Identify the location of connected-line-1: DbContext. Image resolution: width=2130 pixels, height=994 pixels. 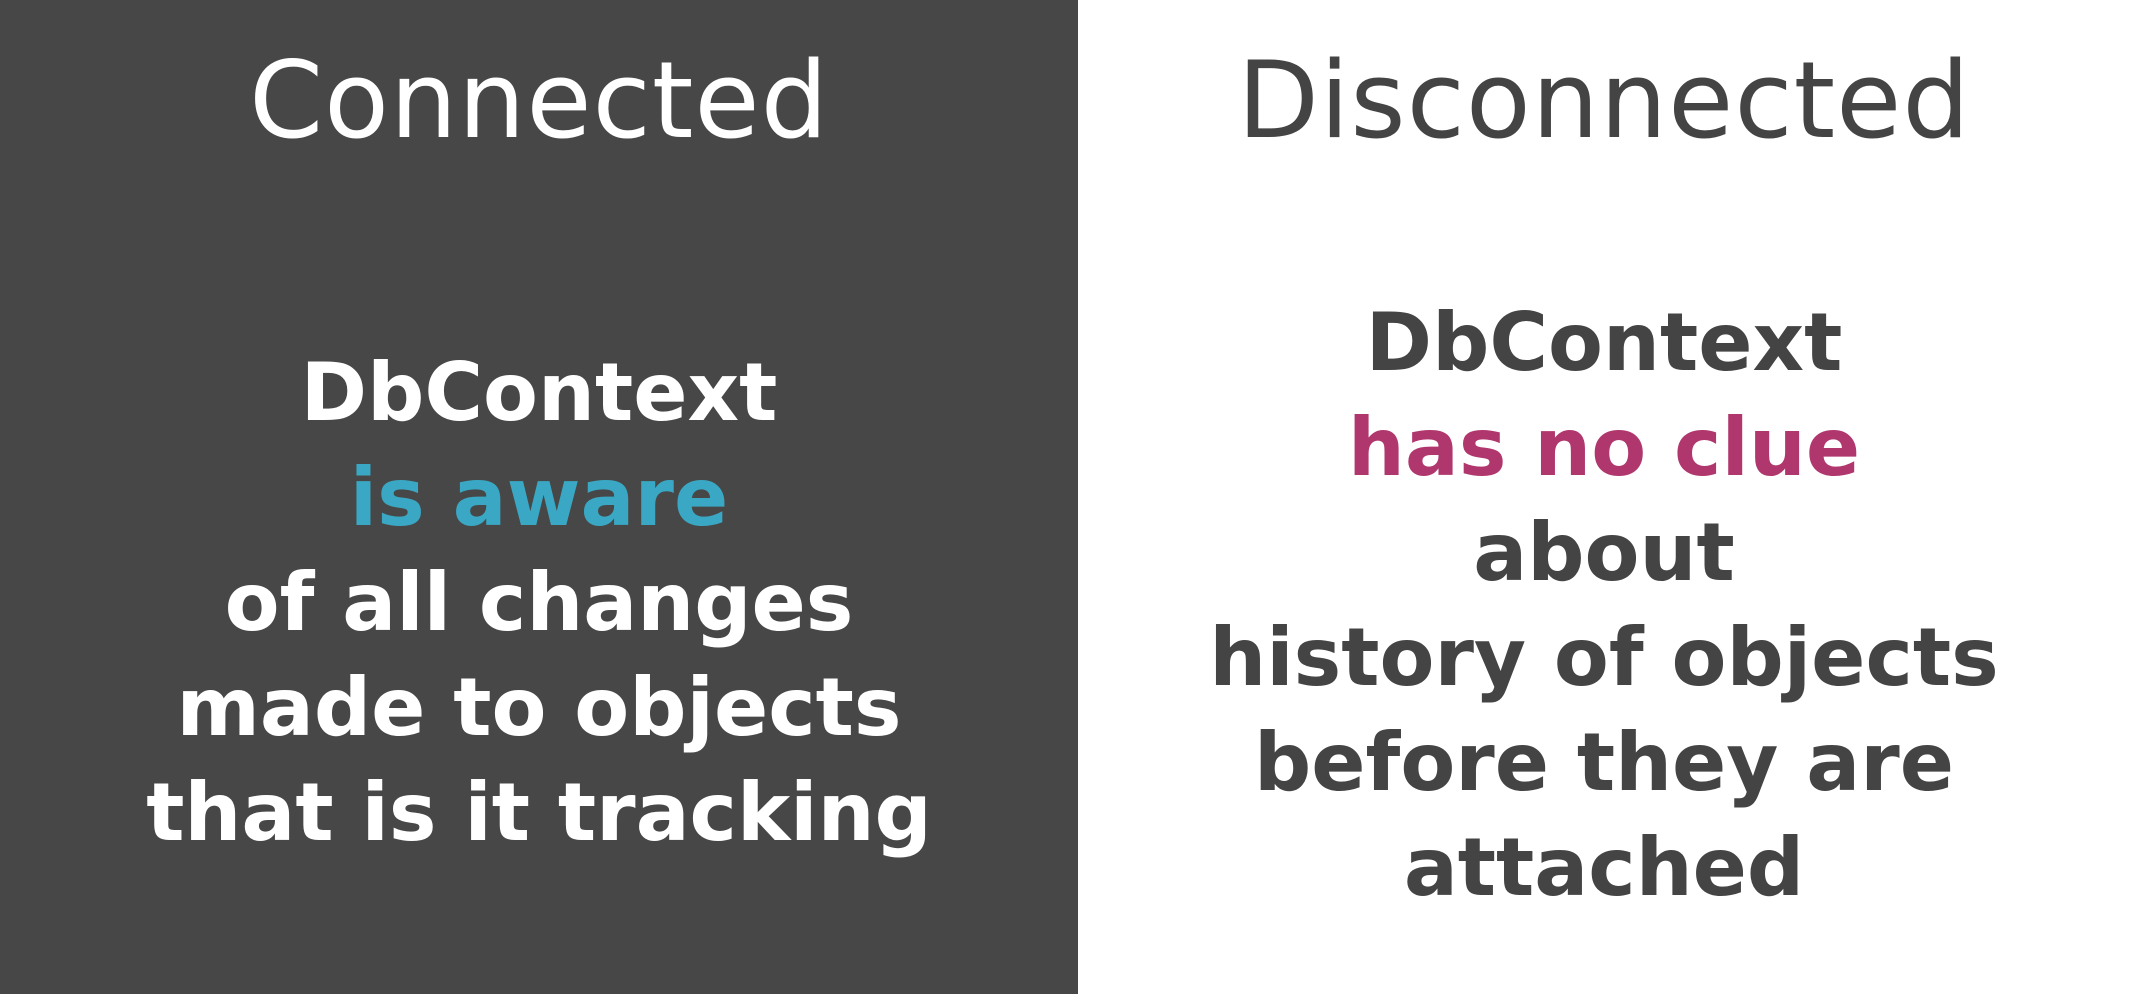
(539, 392).